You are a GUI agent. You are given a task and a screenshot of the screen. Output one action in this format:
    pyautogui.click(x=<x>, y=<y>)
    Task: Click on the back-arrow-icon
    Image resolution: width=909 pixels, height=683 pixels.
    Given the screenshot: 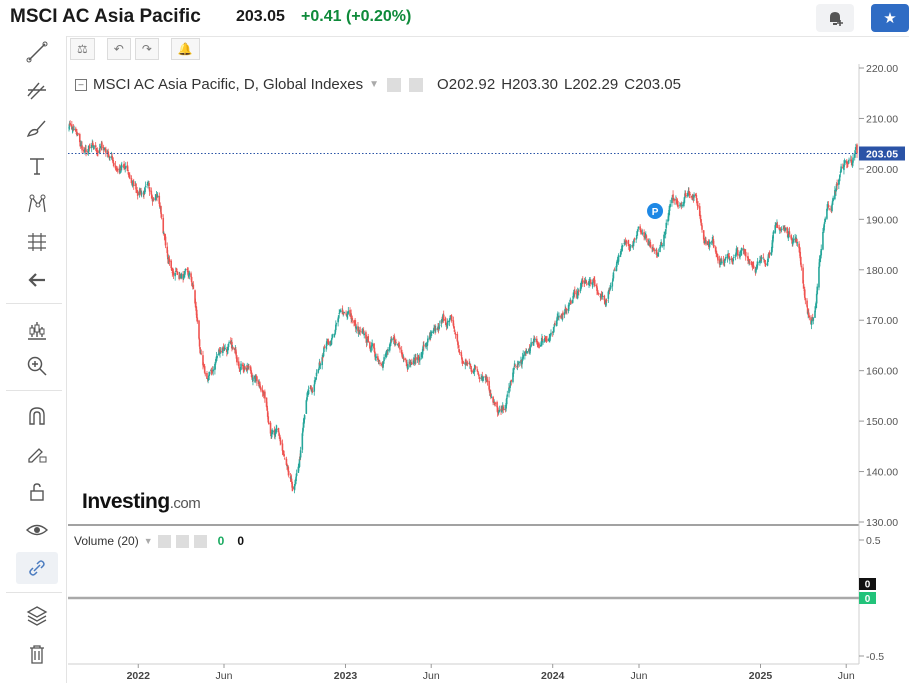 What is the action you would take?
    pyautogui.click(x=37, y=280)
    